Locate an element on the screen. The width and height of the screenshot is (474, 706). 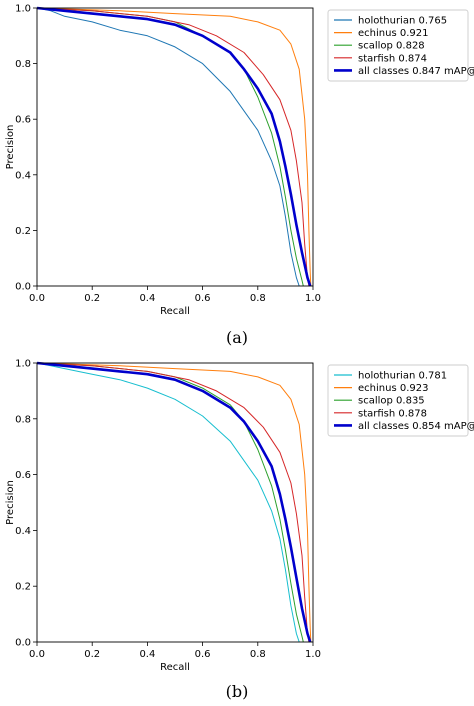
panel-caption: (b) is located at coordinates (237, 691).